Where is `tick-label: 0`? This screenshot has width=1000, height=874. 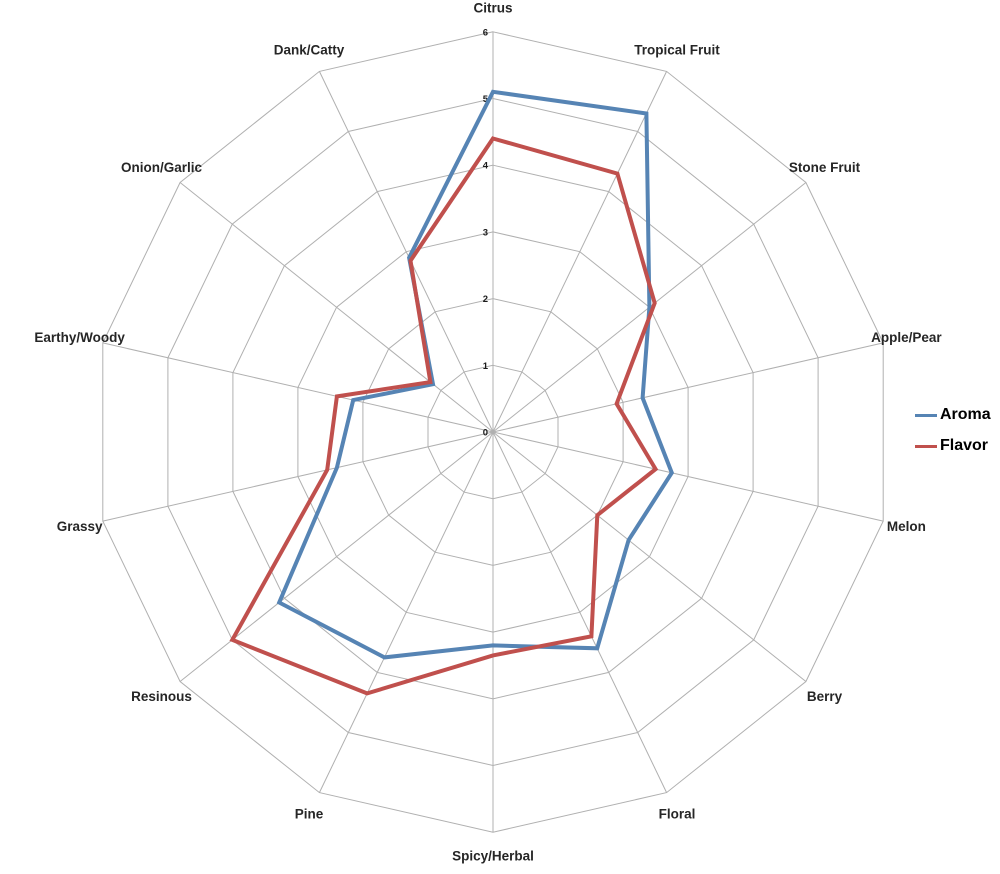
tick-label: 0 is located at coordinates (485, 433).